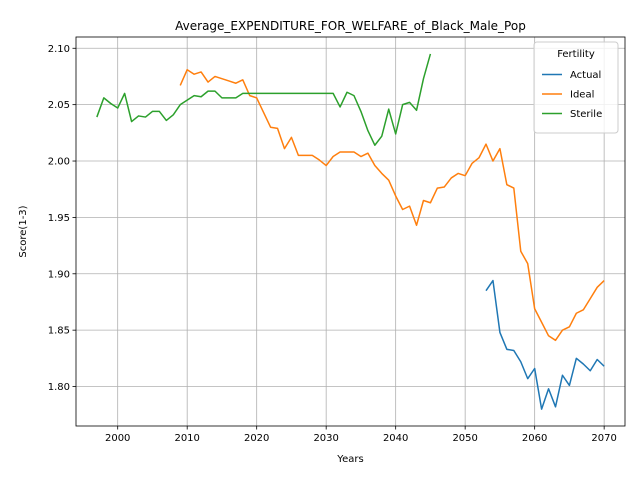 The image size is (640, 480). Describe the element at coordinates (59, 331) in the screenshot. I see `y-tick-label: 1.85` at that location.